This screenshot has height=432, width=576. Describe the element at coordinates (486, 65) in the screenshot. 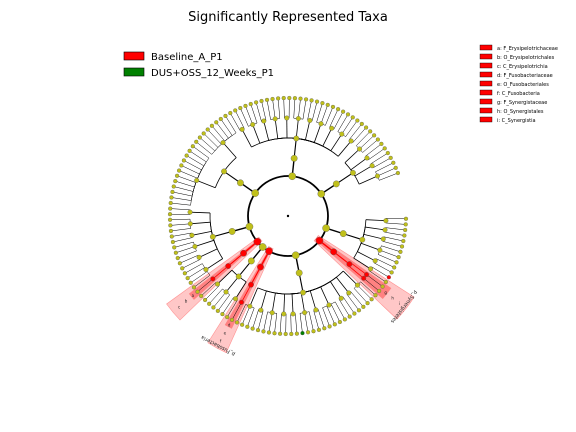

I see `taxa-swatch-c` at that location.